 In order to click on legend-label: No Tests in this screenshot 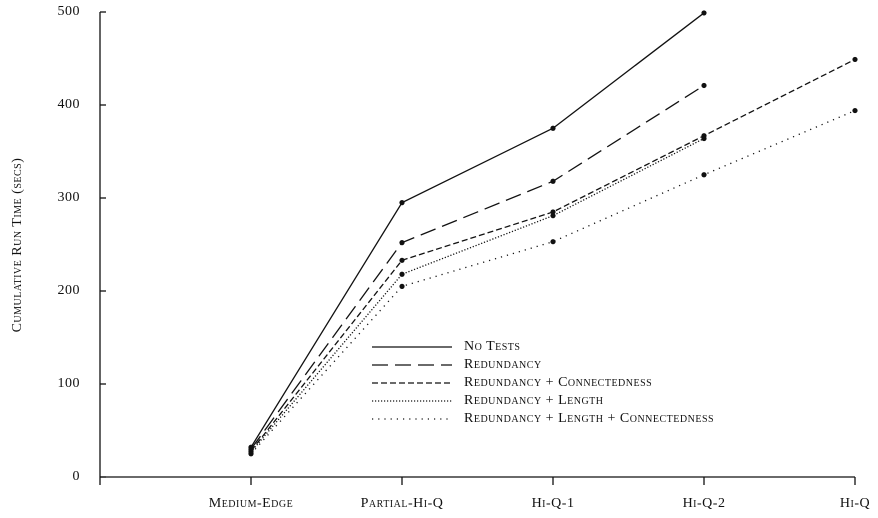, I will do `click(492, 346)`.